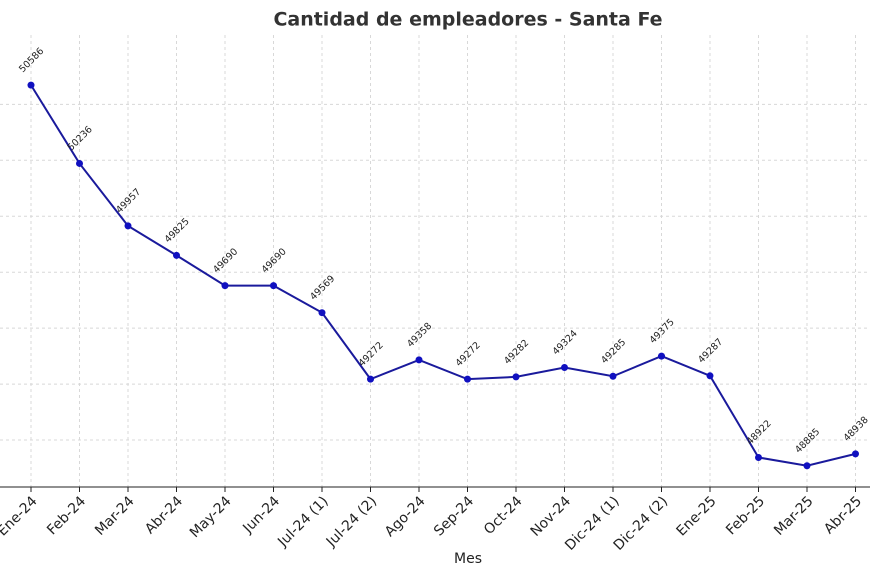 Image resolution: width=870 pixels, height=580 pixels. What do you see at coordinates (468, 559) in the screenshot?
I see `x-axis-label: Mes` at bounding box center [468, 559].